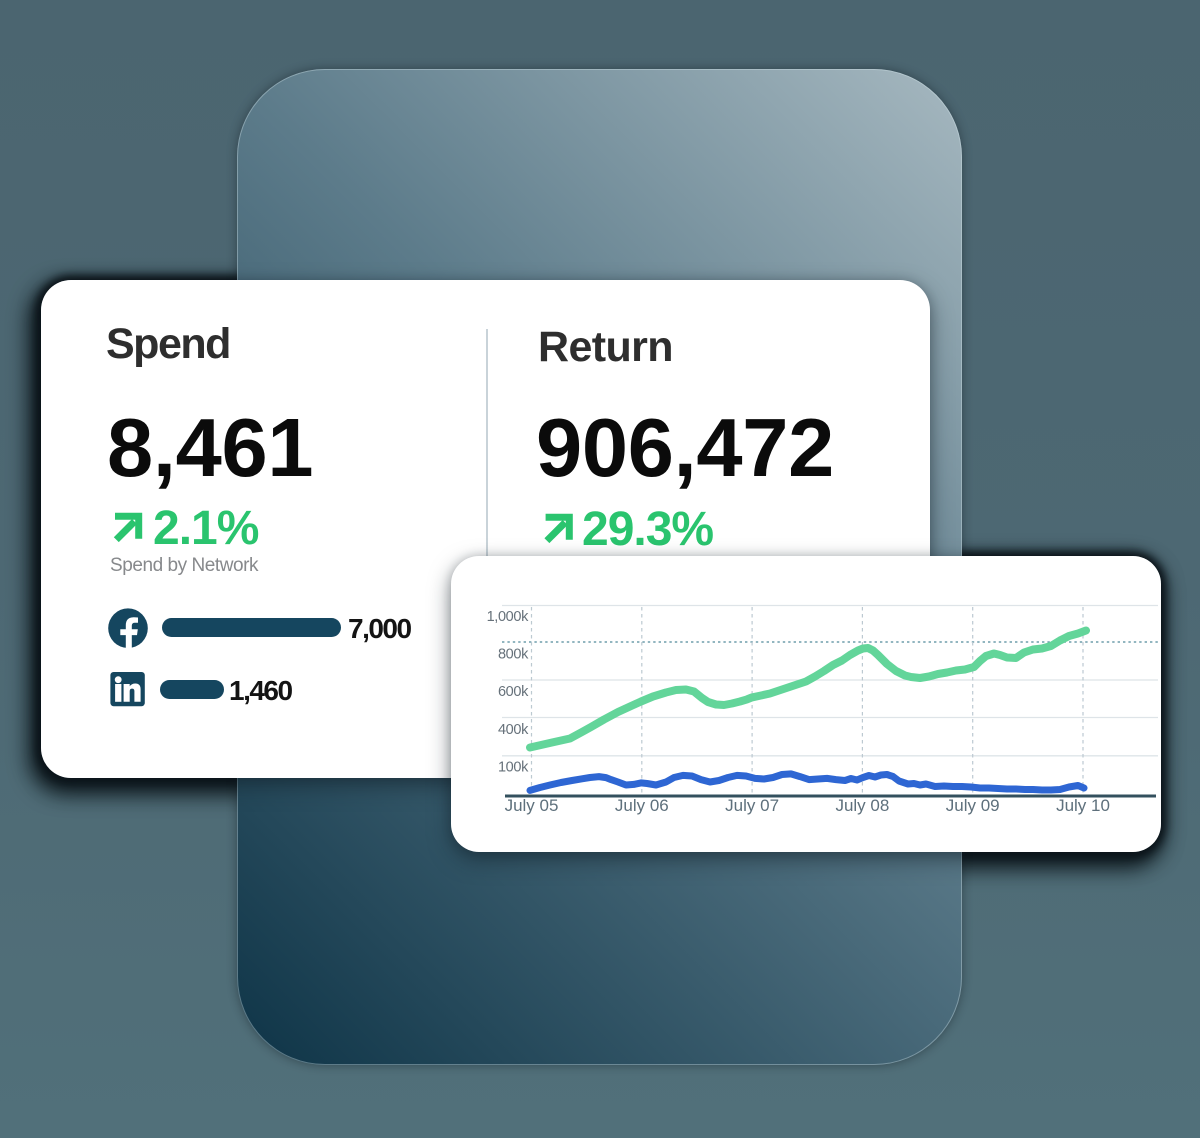 Image resolution: width=1200 pixels, height=1138 pixels. Describe the element at coordinates (1083, 805) in the screenshot. I see `svg-text: July 10` at that location.